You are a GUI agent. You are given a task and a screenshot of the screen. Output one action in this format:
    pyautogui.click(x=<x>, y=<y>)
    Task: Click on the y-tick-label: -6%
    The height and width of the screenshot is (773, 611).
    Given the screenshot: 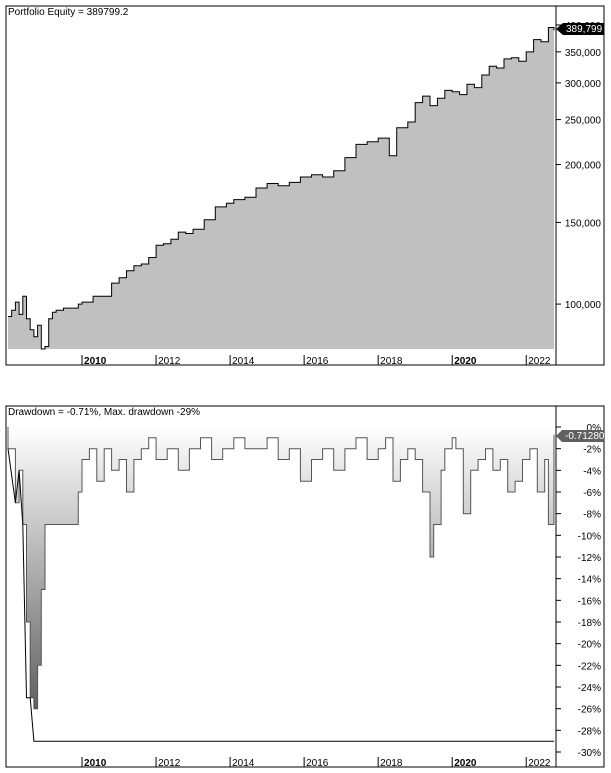 What is the action you would take?
    pyautogui.click(x=592, y=493)
    